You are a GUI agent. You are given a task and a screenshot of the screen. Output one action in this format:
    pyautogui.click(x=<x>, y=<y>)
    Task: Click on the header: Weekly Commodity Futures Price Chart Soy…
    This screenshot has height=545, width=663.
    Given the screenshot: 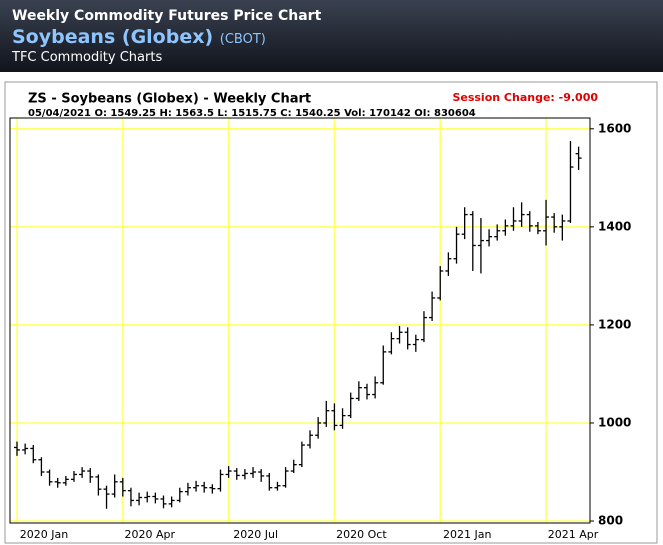 What is the action you would take?
    pyautogui.click(x=331, y=36)
    